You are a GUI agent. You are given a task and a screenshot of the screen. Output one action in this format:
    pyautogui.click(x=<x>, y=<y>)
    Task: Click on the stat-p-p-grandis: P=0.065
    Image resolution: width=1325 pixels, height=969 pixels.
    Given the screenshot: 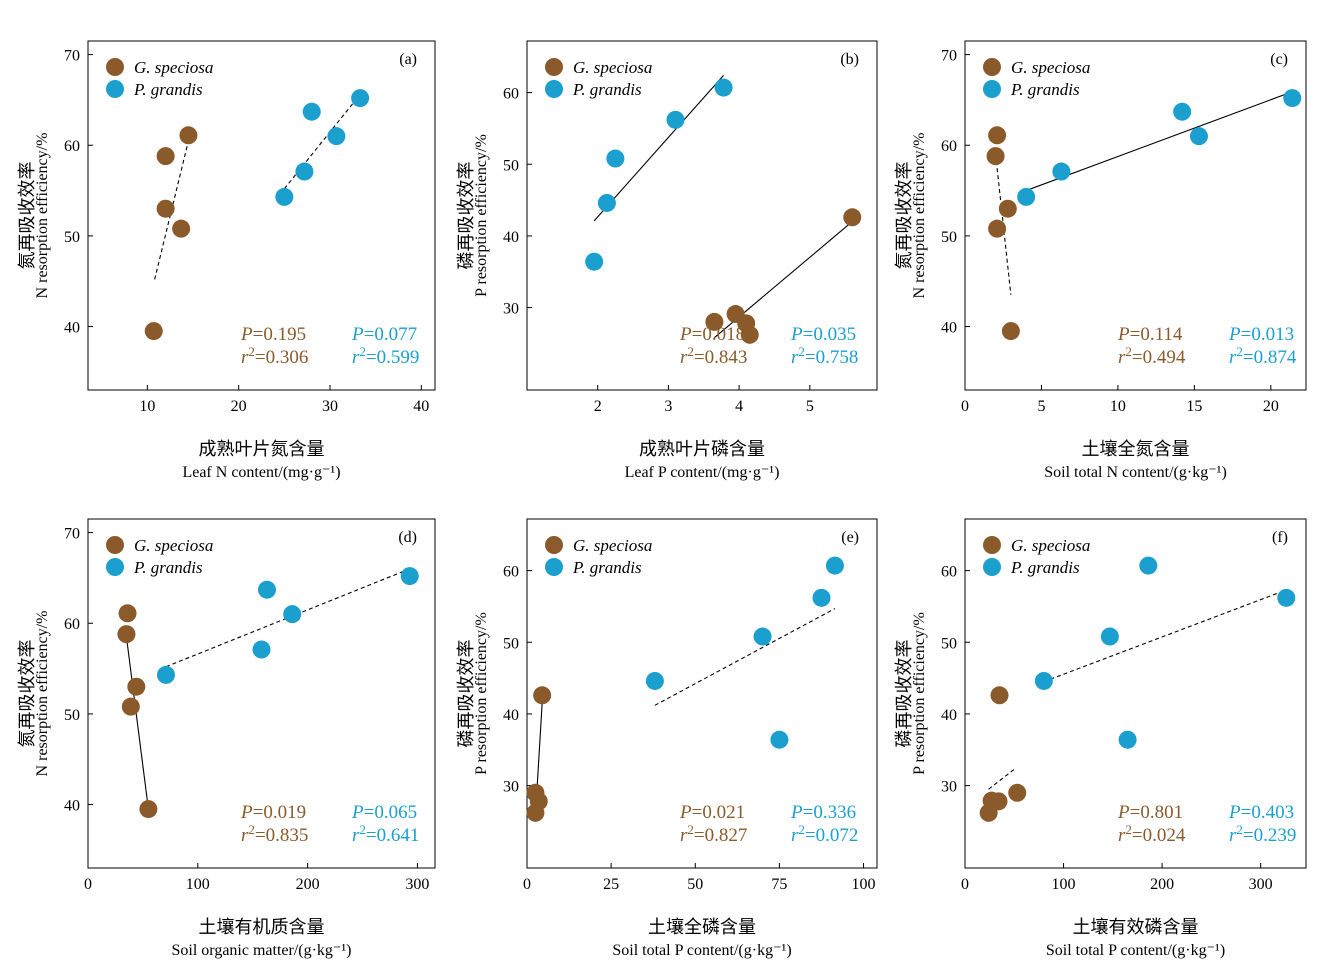 What is the action you would take?
    pyautogui.click(x=384, y=812)
    